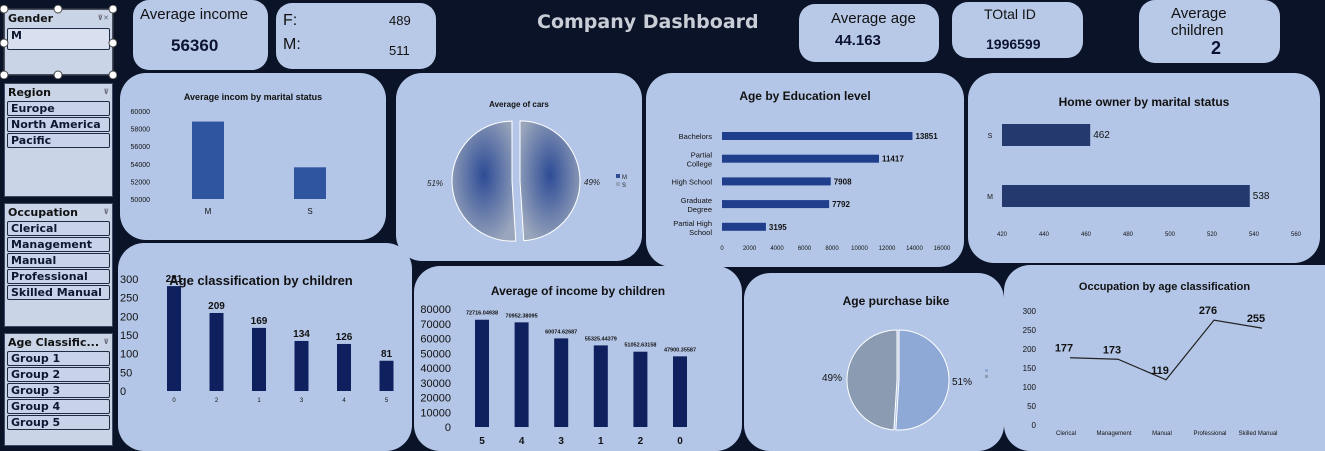 The width and height of the screenshot is (1325, 451). I want to click on y-tick-label: 50, so click(126, 373).